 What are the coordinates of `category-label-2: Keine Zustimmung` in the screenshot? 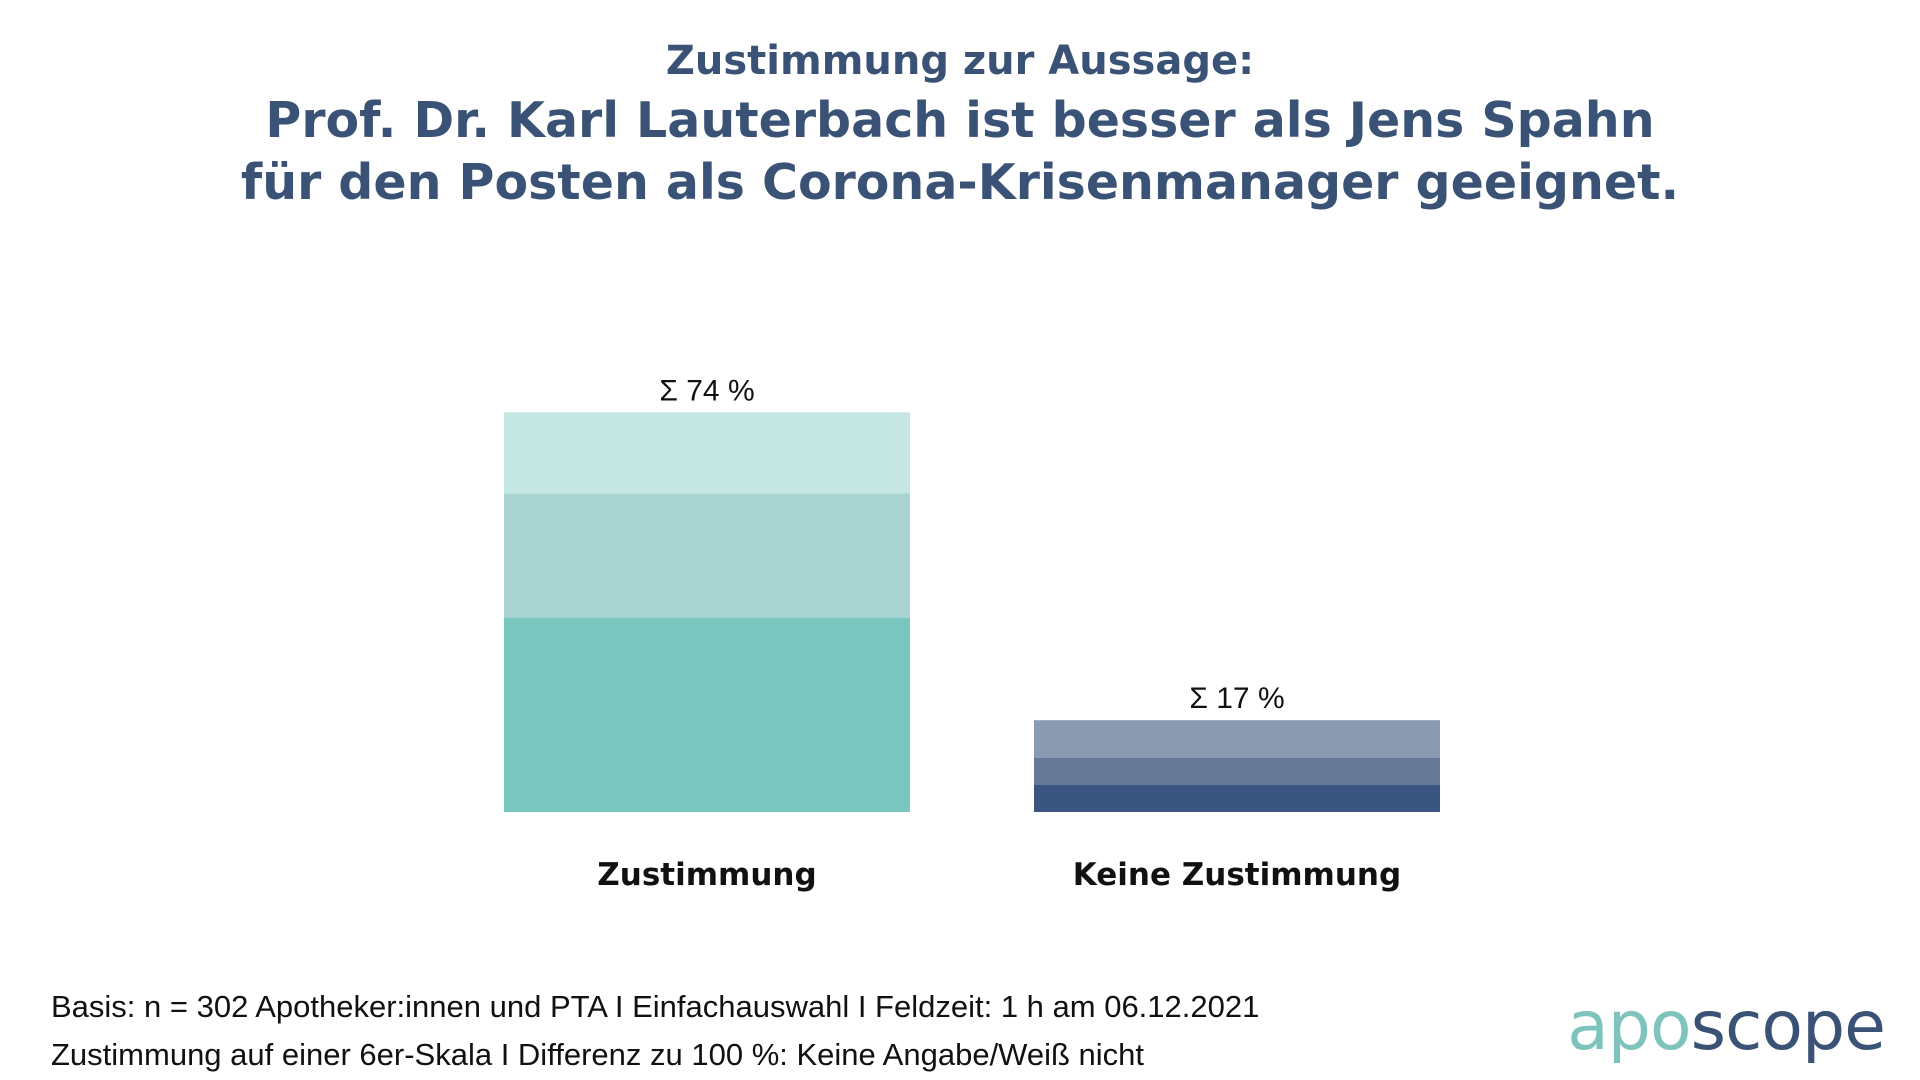 It's located at (1237, 875).